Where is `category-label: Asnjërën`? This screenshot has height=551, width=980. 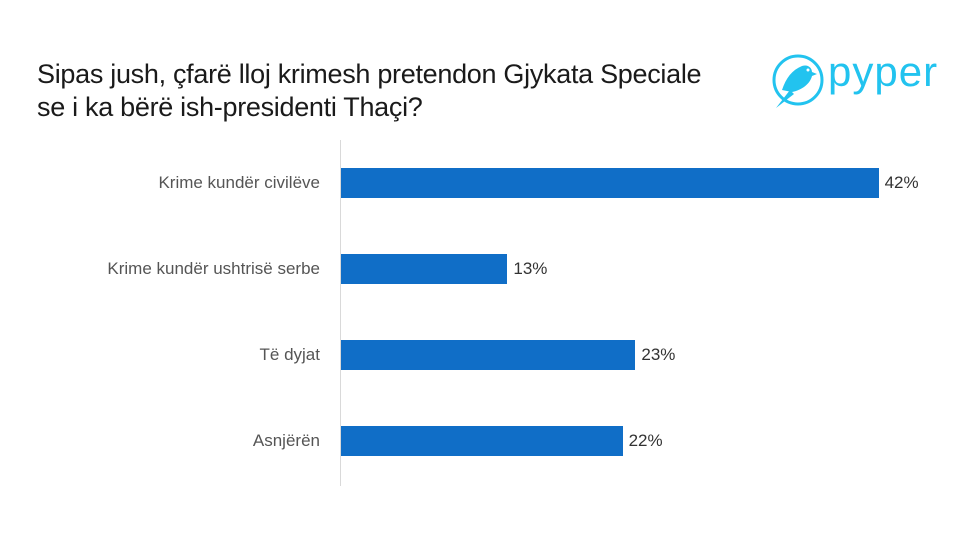 category-label: Asnjërën is located at coordinates (286, 440).